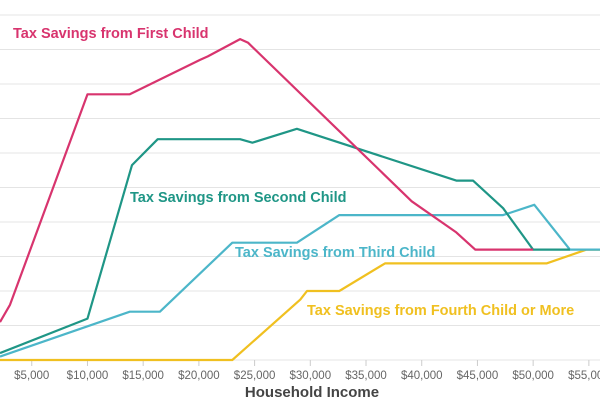 The image size is (600, 400). I want to click on x-tick-label: $45,000, so click(478, 376).